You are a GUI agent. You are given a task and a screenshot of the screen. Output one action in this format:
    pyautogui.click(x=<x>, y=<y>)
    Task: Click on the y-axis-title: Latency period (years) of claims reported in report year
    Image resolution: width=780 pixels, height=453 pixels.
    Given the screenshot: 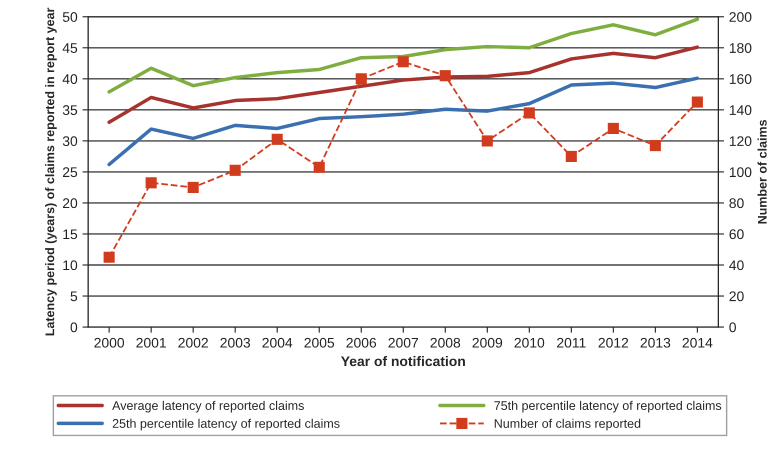 What is the action you would take?
    pyautogui.click(x=51, y=172)
    